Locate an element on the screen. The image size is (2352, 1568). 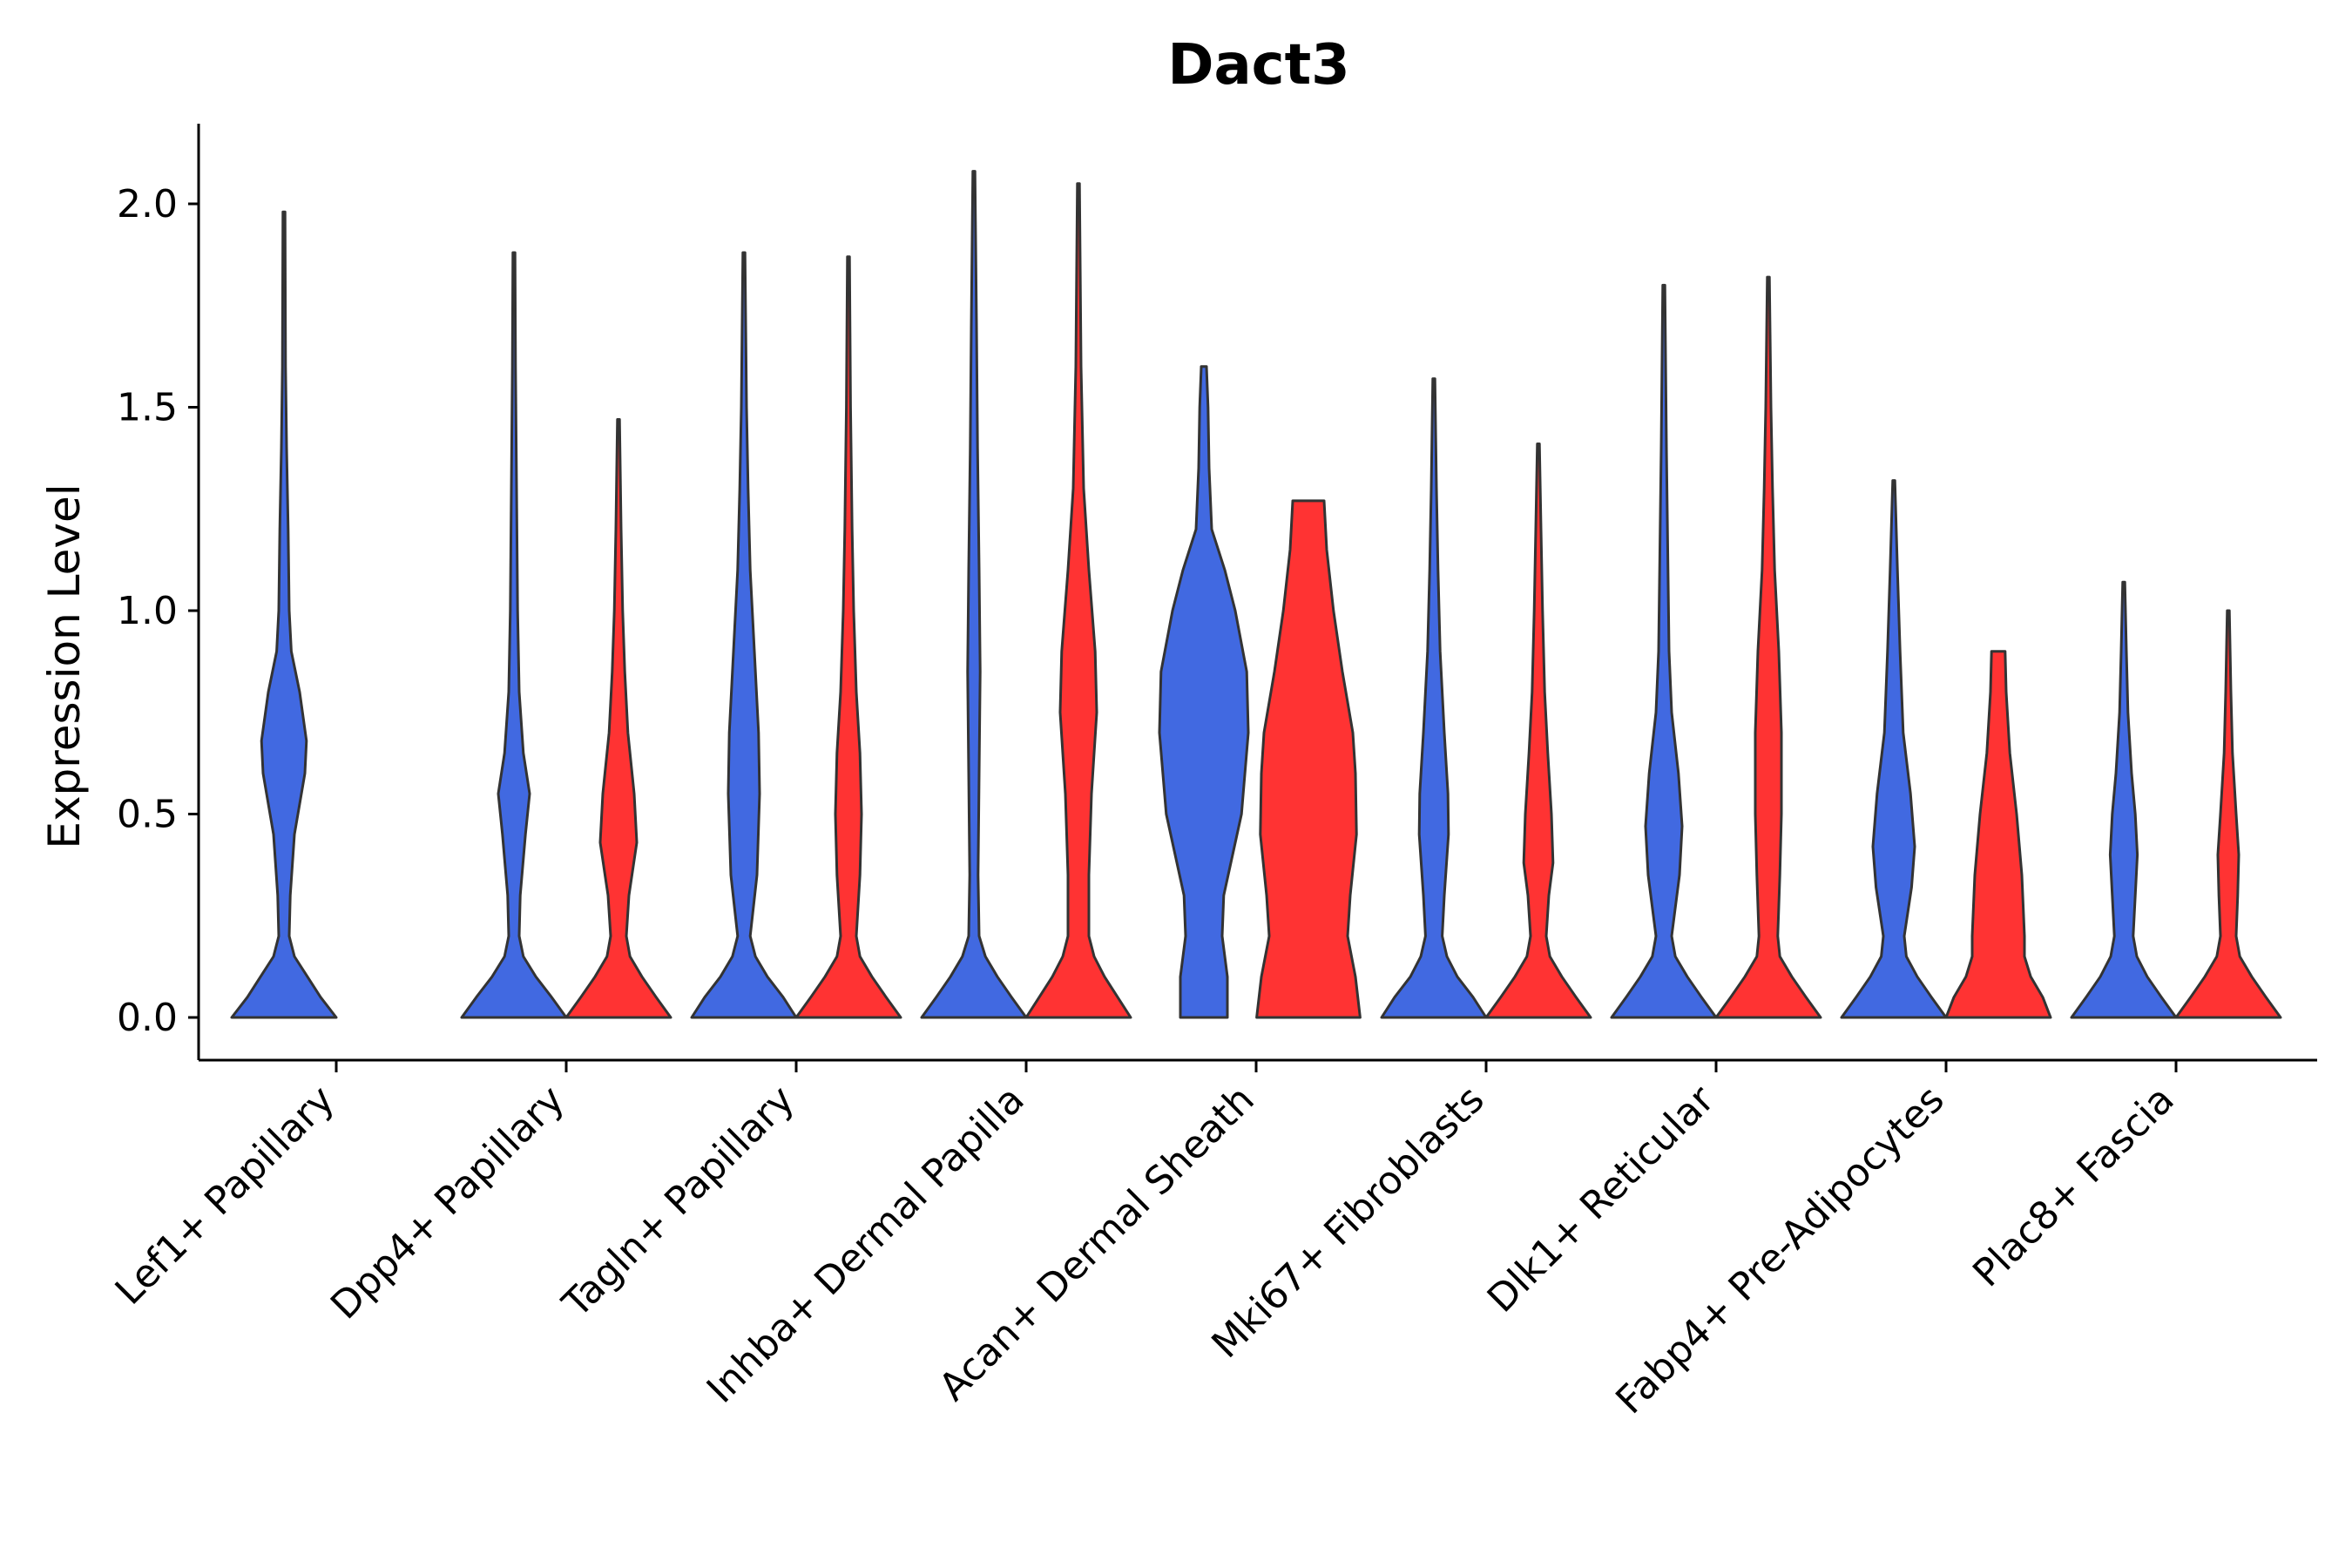
chart-title: Dact3 is located at coordinates (1258, 66).